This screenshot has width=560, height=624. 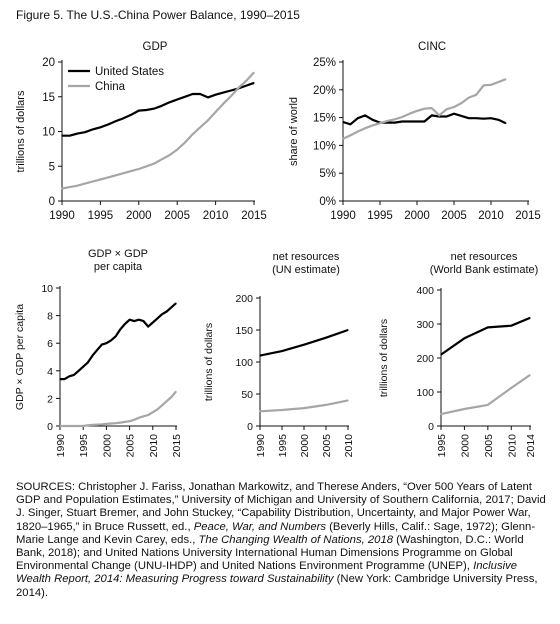 I want to click on sources-label: SOURCES:, so click(x=46, y=487).